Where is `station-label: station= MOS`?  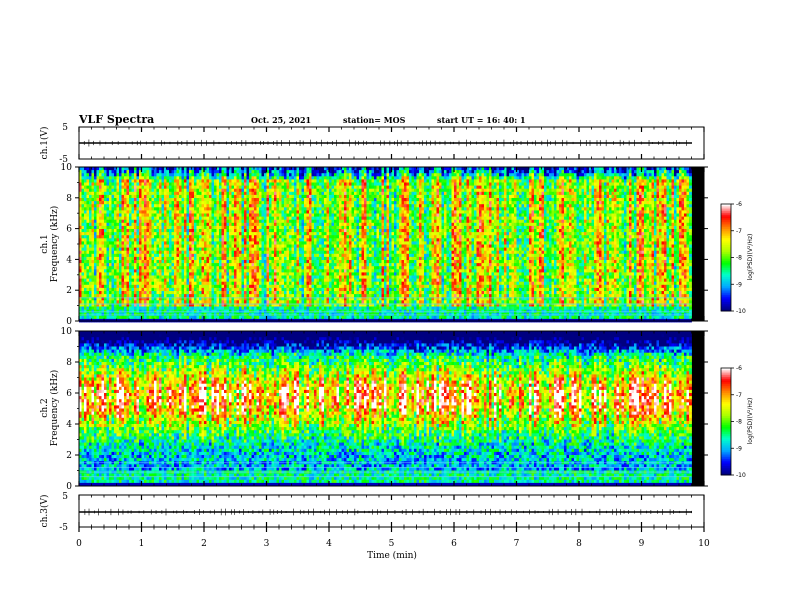 station-label: station= MOS is located at coordinates (374, 120).